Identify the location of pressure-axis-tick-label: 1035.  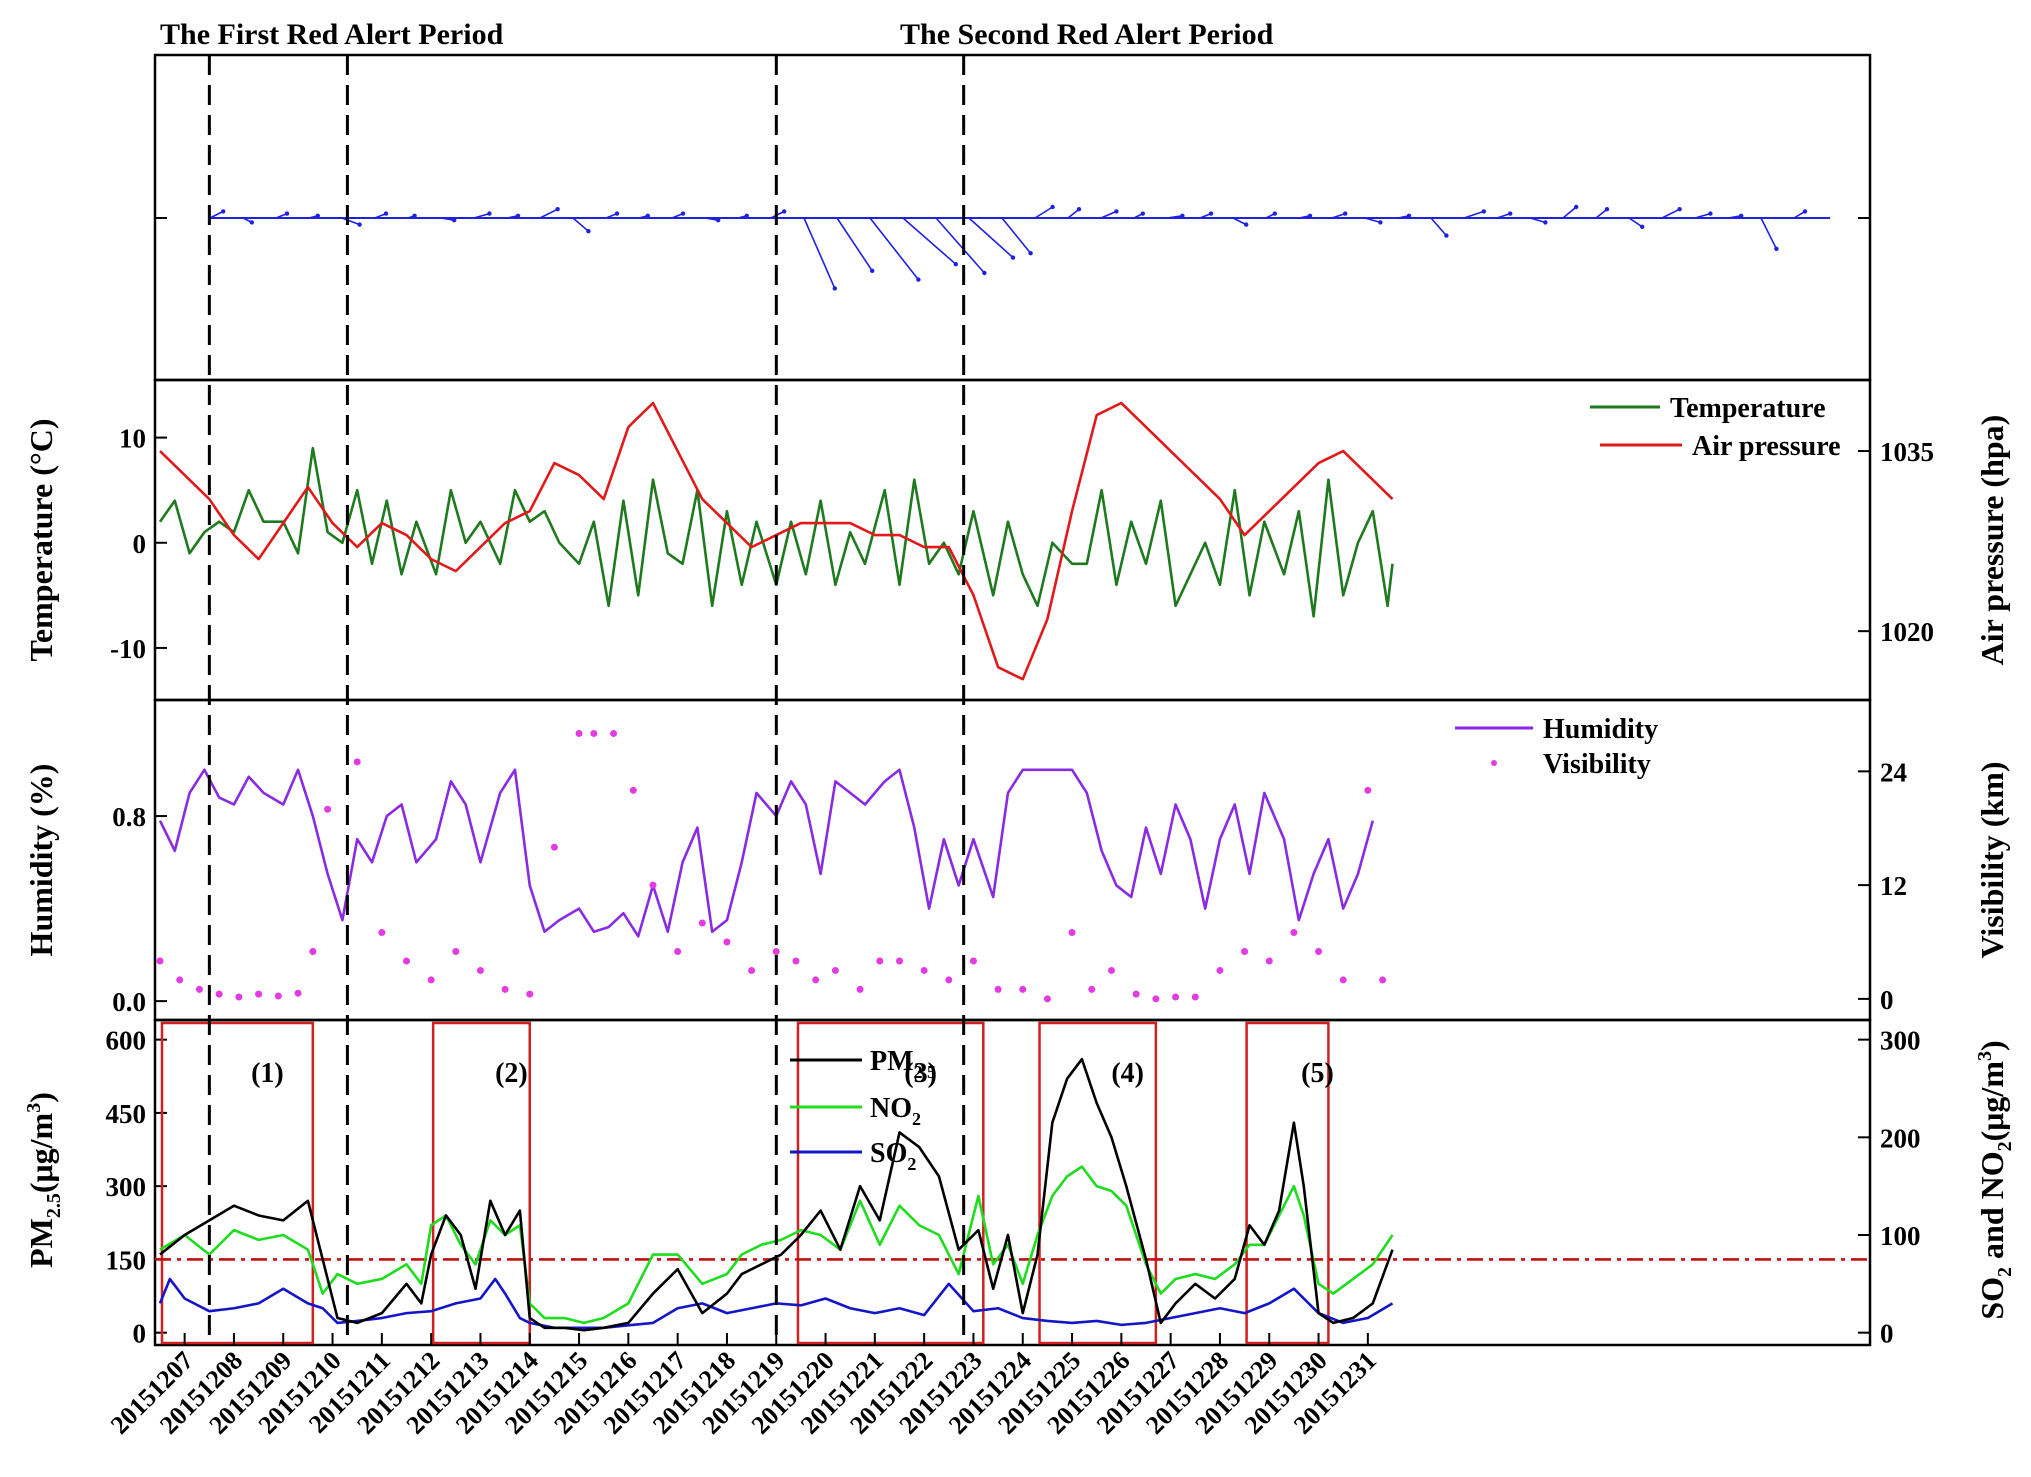
(1907, 452).